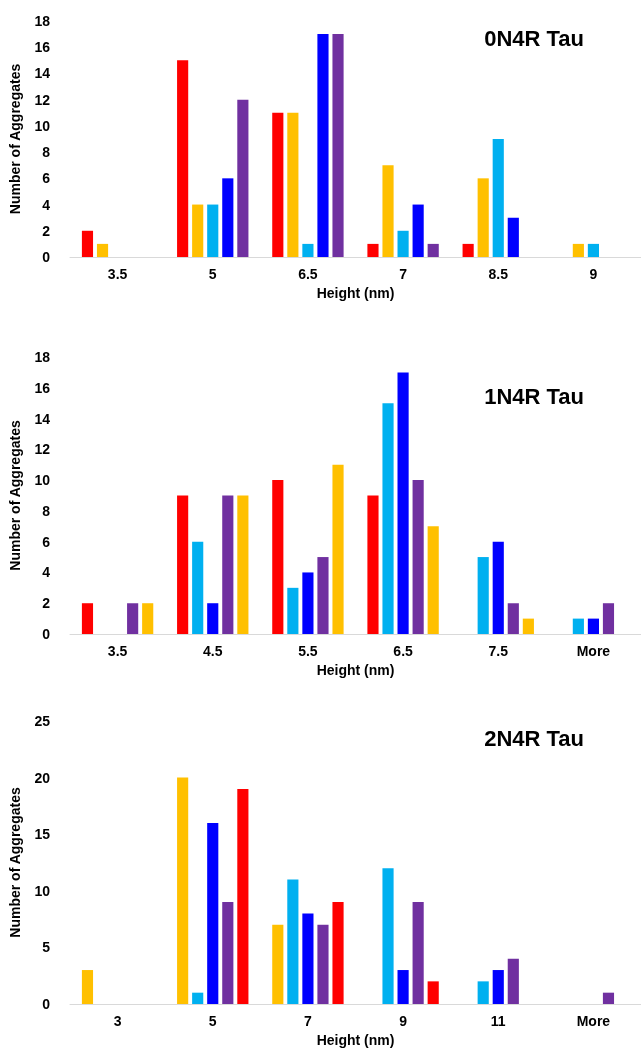 The width and height of the screenshot is (641, 1059). I want to click on chart-title: 2N4R Tau, so click(534, 738).